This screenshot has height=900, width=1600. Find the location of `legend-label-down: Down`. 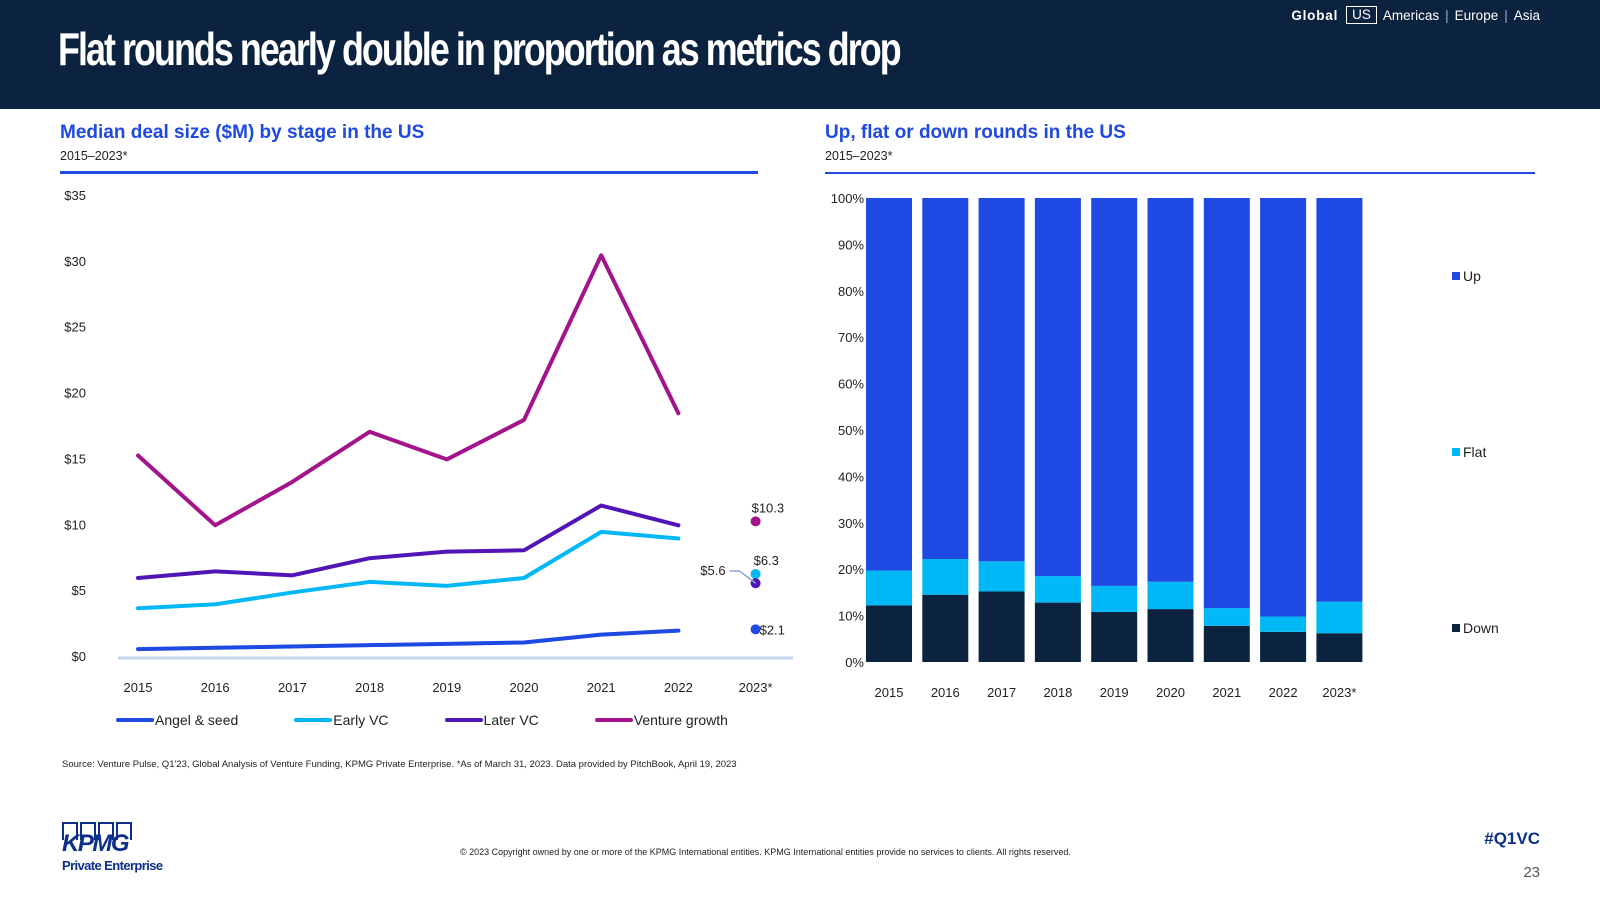

legend-label-down: Down is located at coordinates (1481, 628).